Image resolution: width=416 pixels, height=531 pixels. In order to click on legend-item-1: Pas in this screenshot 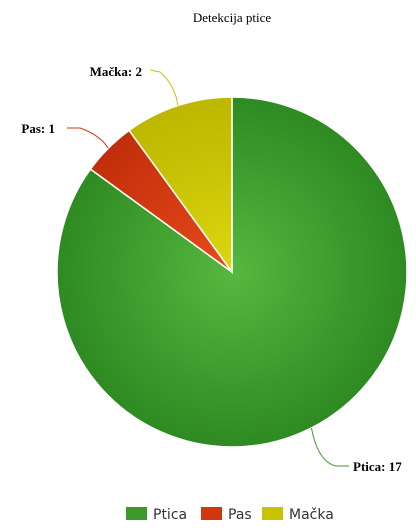, I will do `click(226, 515)`.